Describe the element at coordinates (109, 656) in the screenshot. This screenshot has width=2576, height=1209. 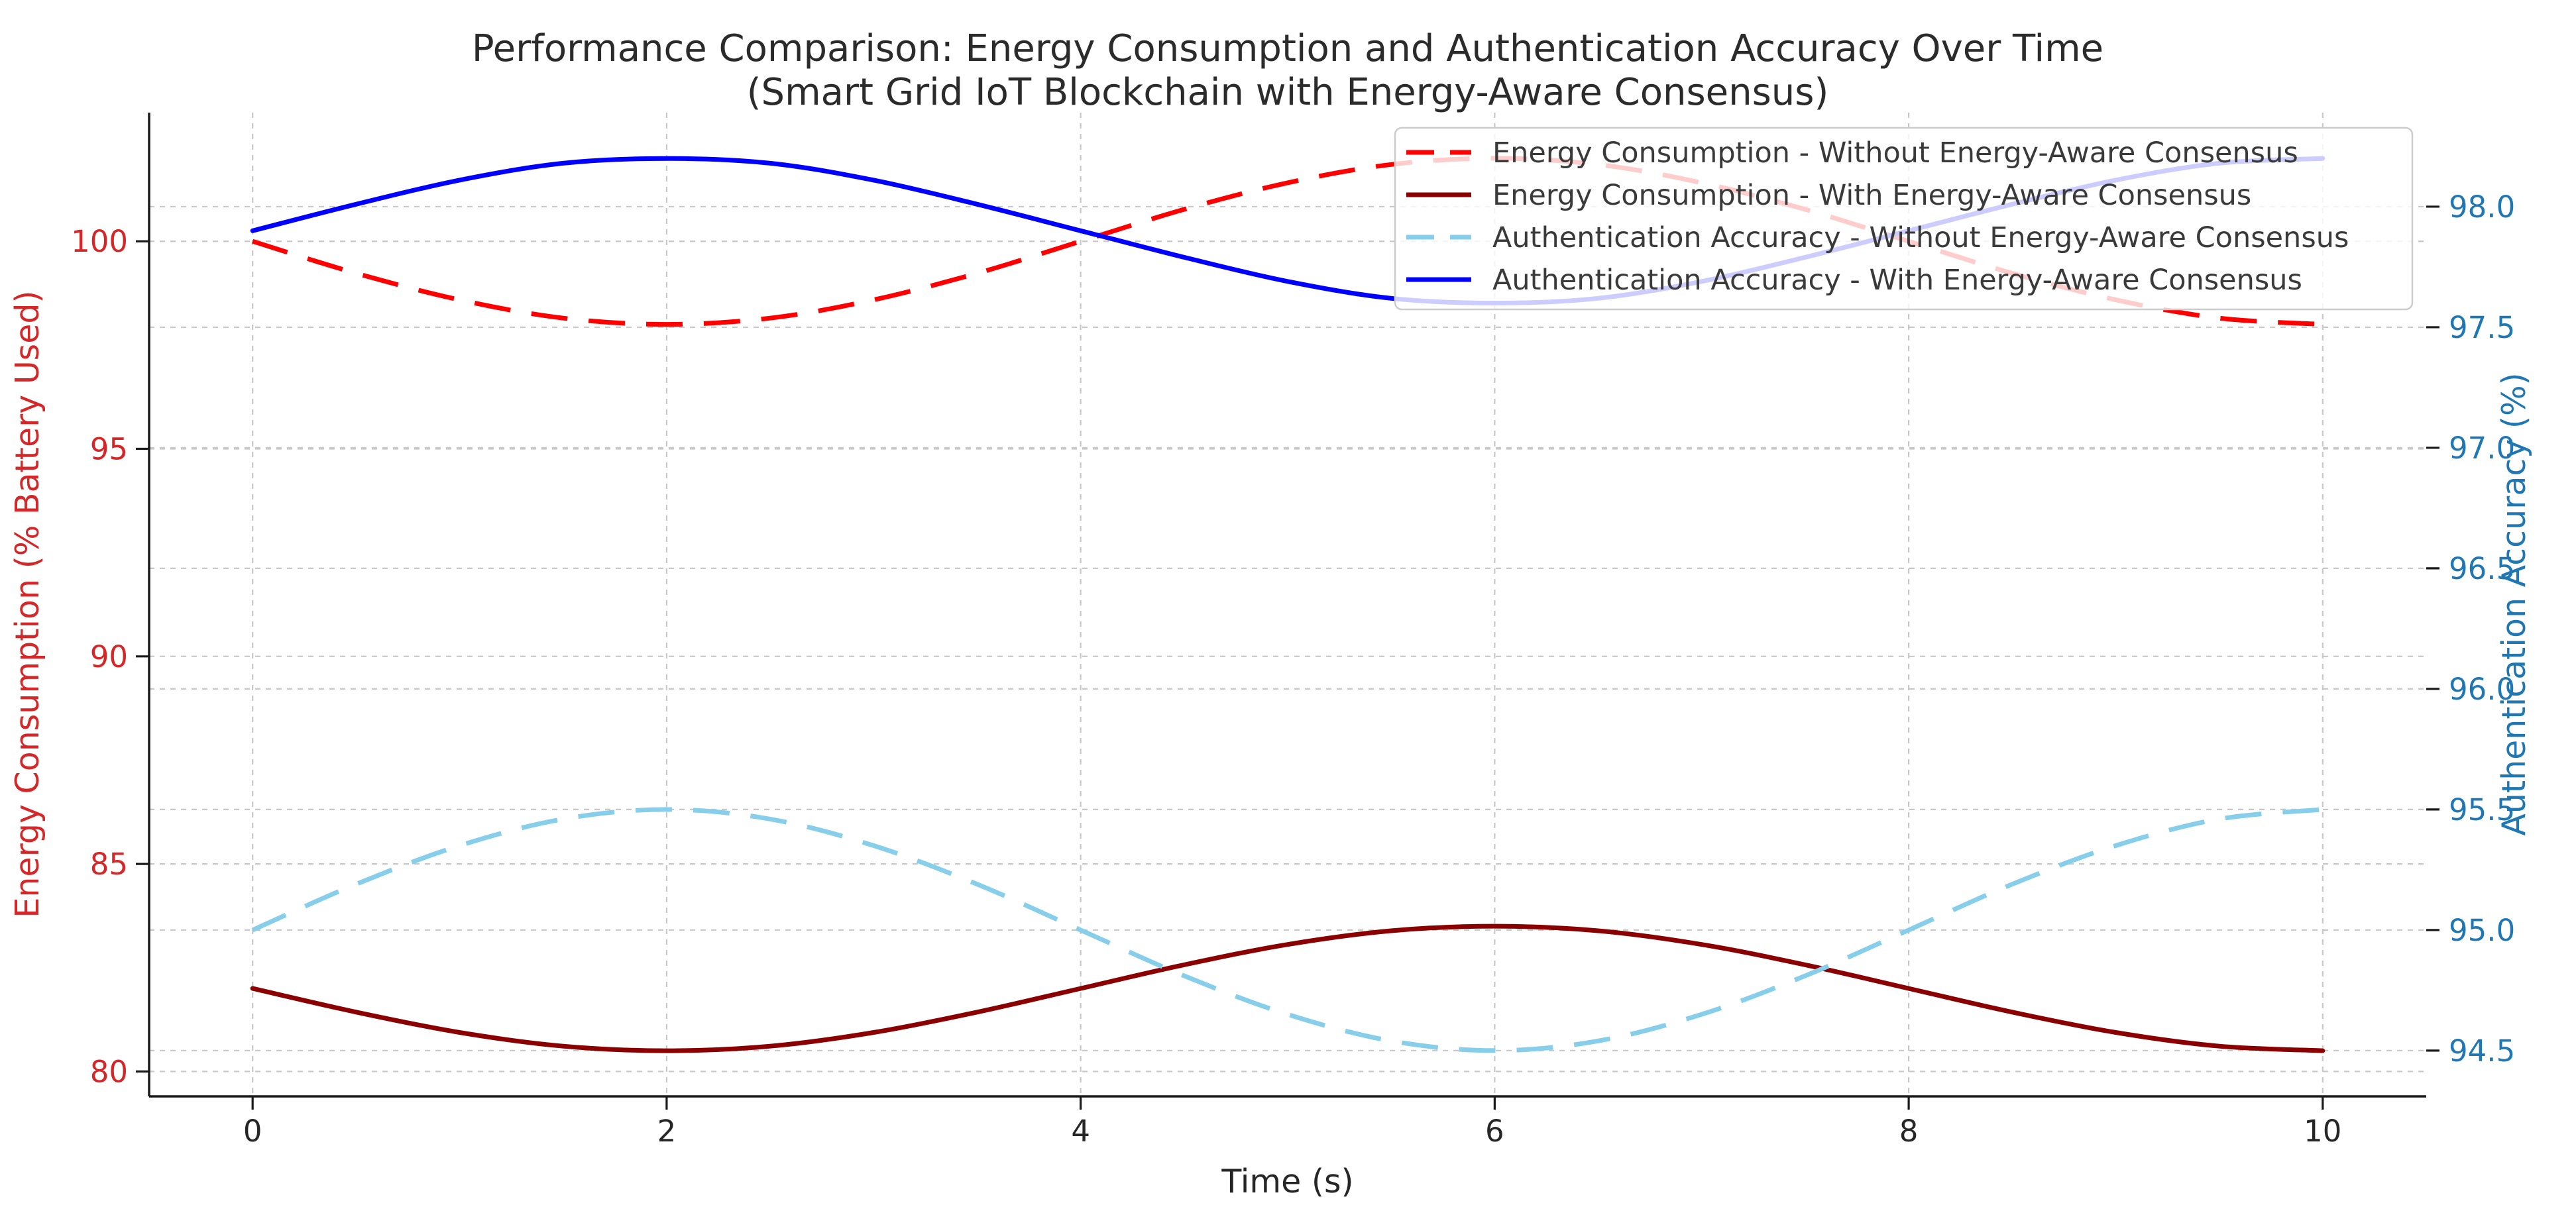
I see `left-tick-label: 90` at that location.